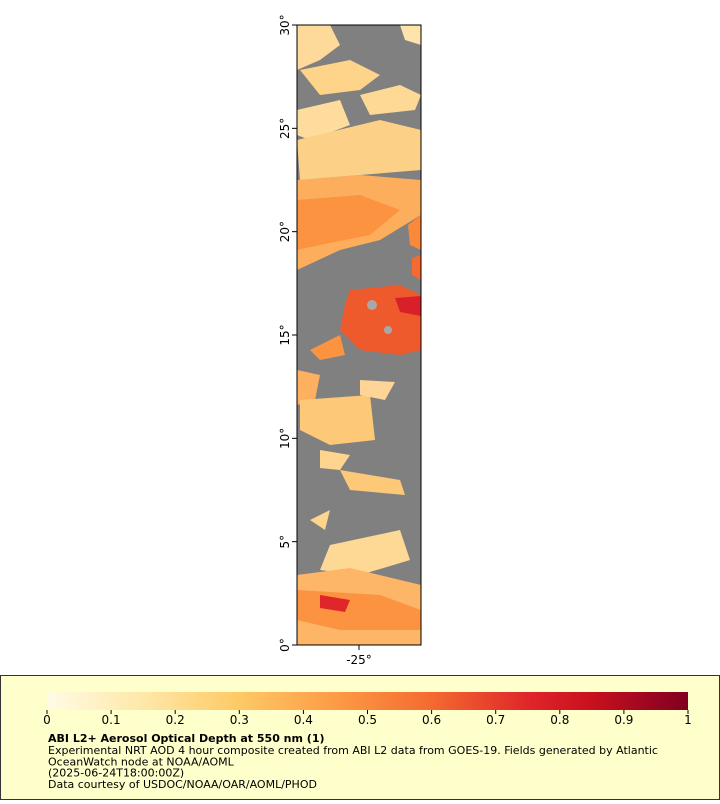  Describe the element at coordinates (111, 720) in the screenshot. I see `colorbar-tick-label: 0.1` at that location.